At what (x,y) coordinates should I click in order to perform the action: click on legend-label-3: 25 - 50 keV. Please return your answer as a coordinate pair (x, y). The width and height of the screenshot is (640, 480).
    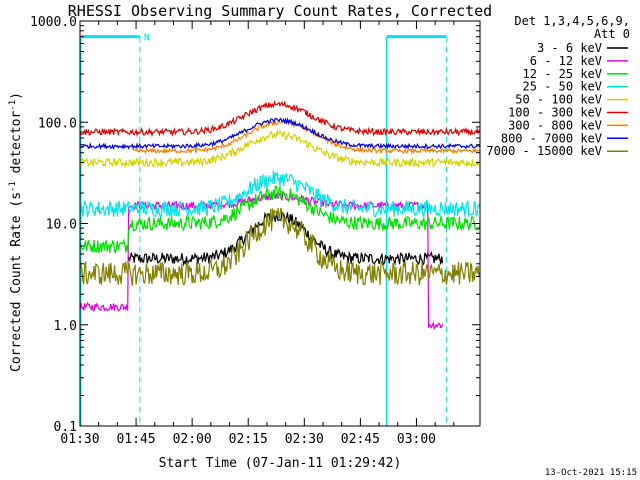
    Looking at the image, I should click on (562, 87).